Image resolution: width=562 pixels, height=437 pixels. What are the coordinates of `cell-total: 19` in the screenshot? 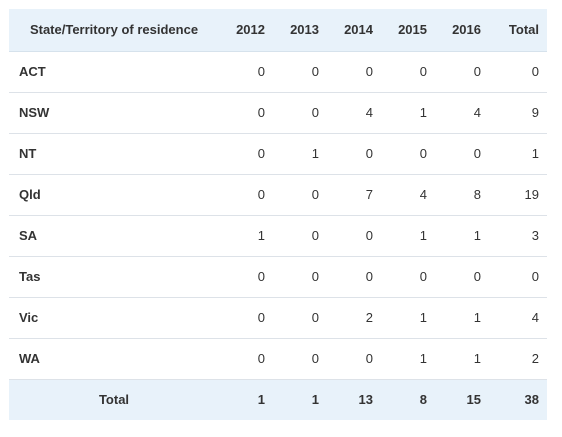 It's located at (518, 195).